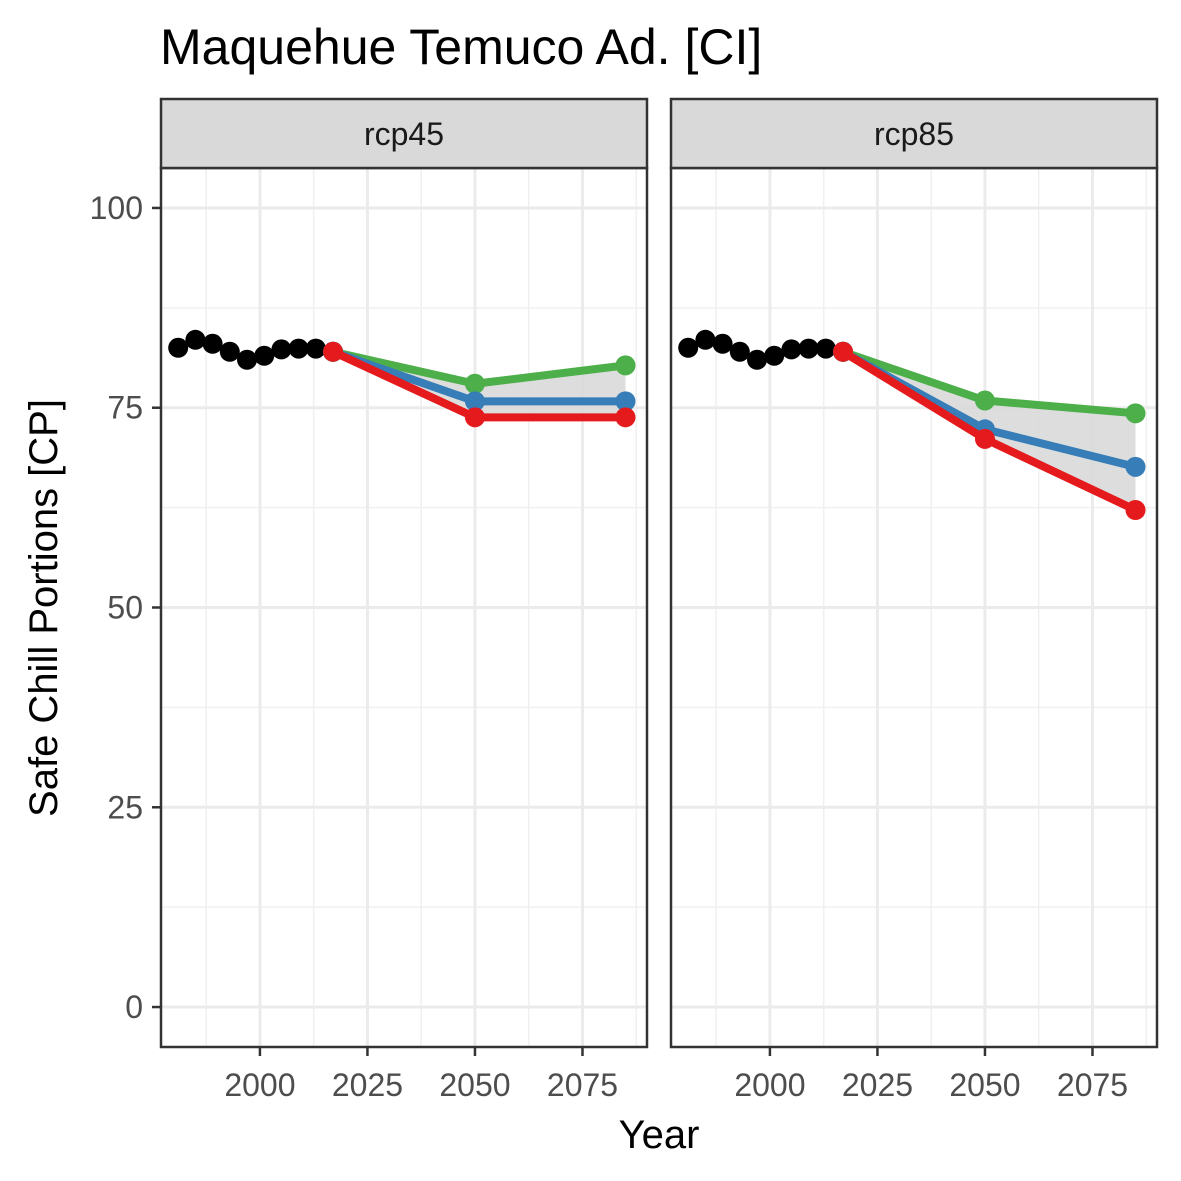  Describe the element at coordinates (134, 1007) in the screenshot. I see `y-tick-label: 0` at that location.